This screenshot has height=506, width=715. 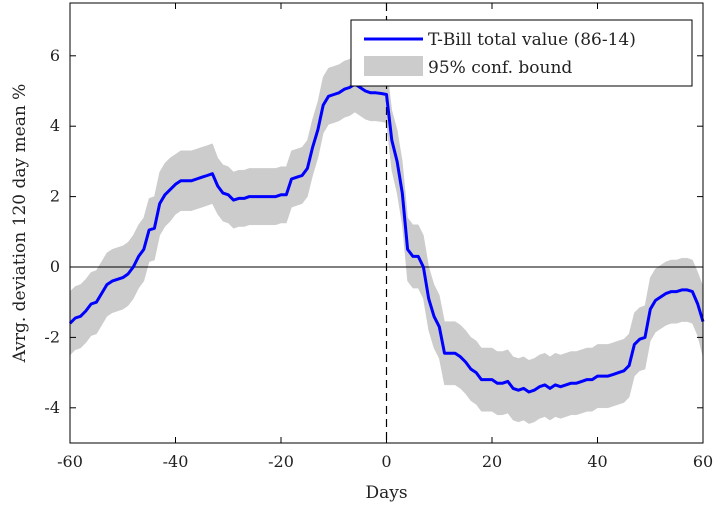 I want to click on y-tick-label: 2, so click(x=55, y=196).